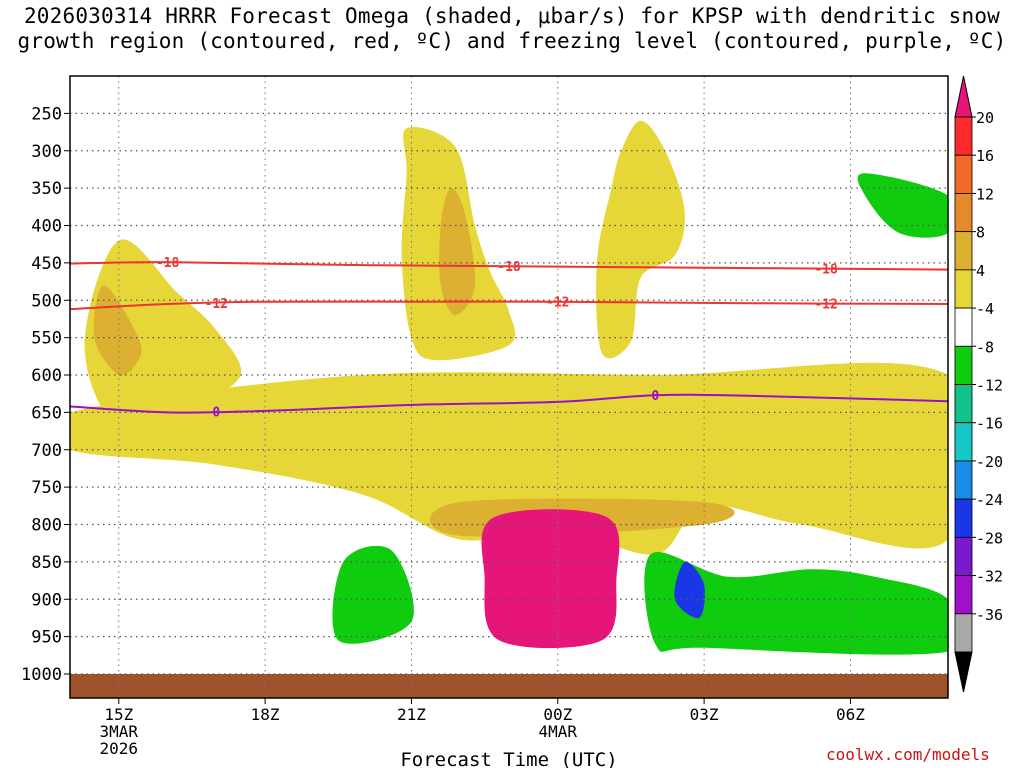  Describe the element at coordinates (46, 114) in the screenshot. I see `ytick-label-250: 250` at that location.